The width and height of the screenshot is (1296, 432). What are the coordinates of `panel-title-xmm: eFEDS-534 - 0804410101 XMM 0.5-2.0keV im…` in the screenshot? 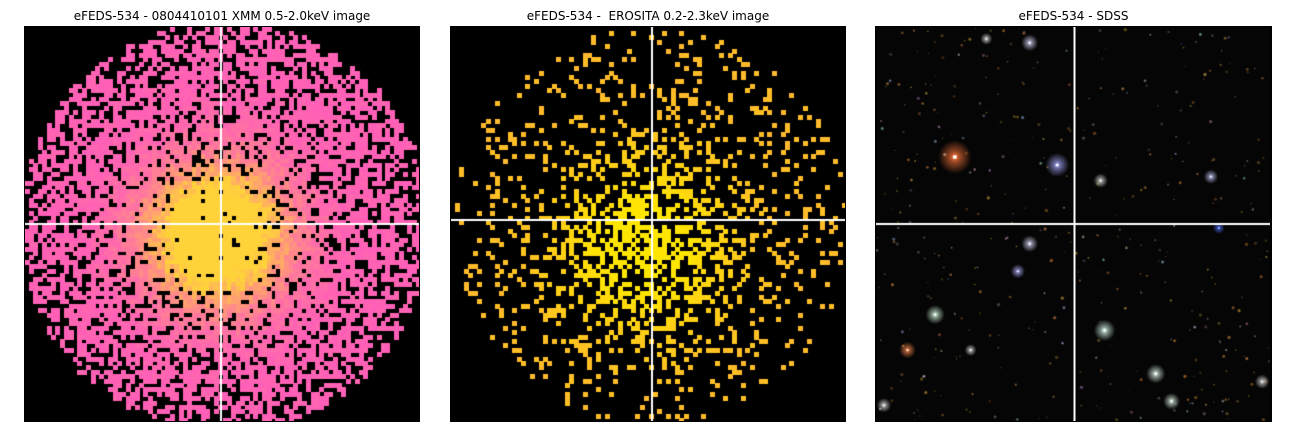 It's located at (222, 16).